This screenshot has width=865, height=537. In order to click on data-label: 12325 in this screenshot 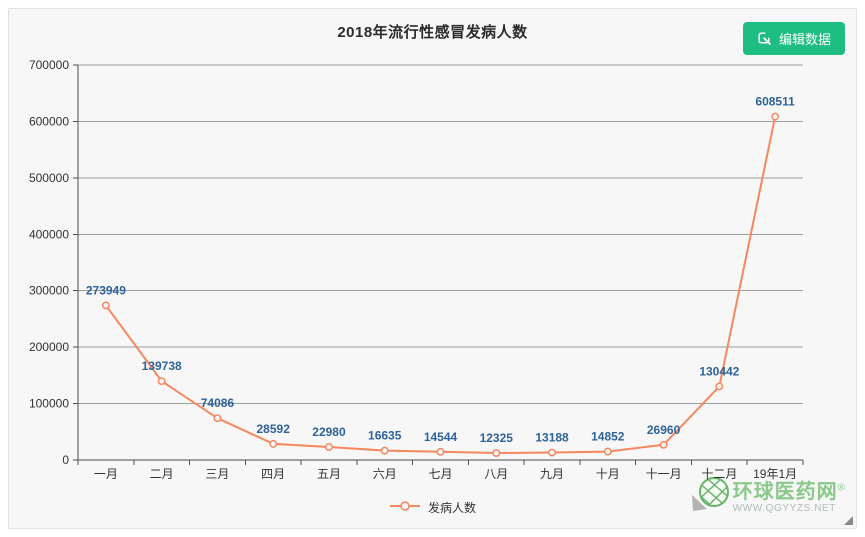, I will do `click(497, 438)`.